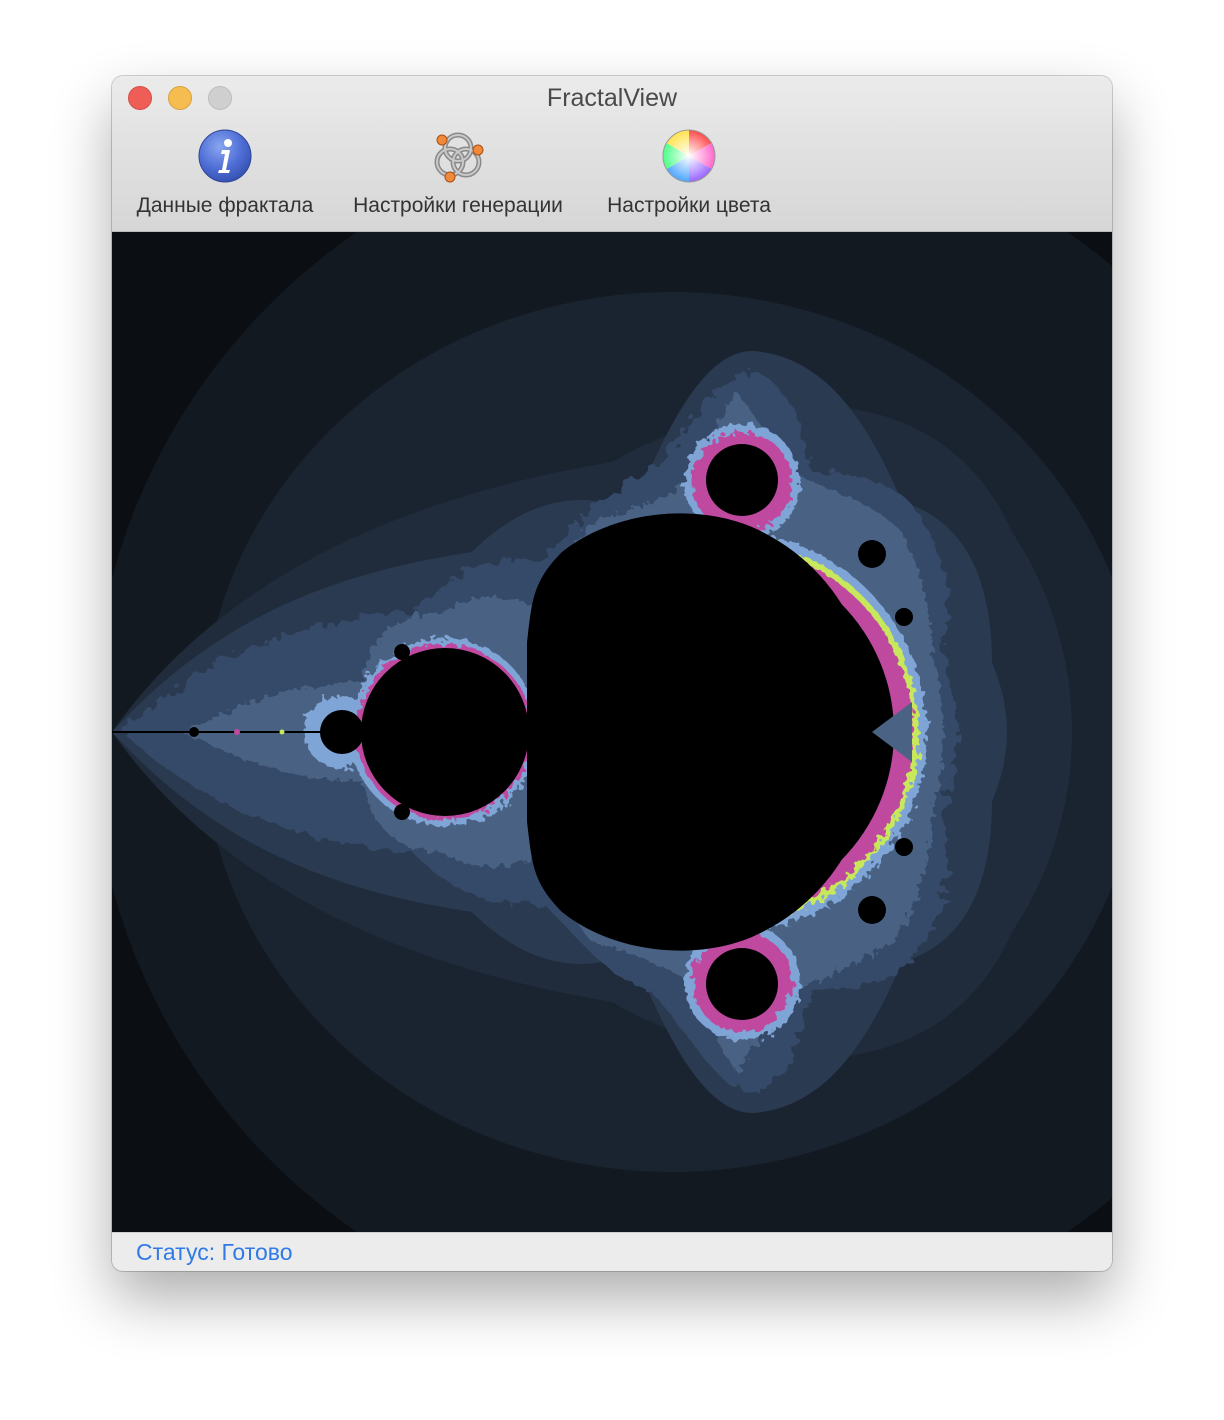 This screenshot has height=1420, width=1224. What do you see at coordinates (689, 156) in the screenshot?
I see `color-wheel-icon` at bounding box center [689, 156].